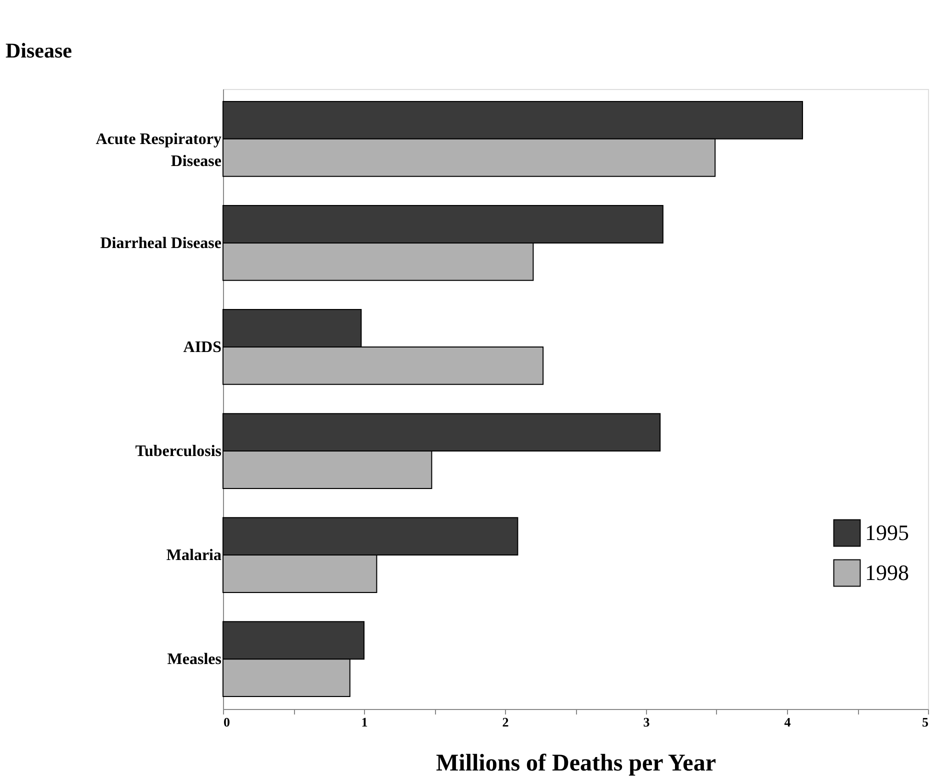 The height and width of the screenshot is (777, 940). What do you see at coordinates (364, 722) in the screenshot?
I see `x-tick-label: 1` at bounding box center [364, 722].